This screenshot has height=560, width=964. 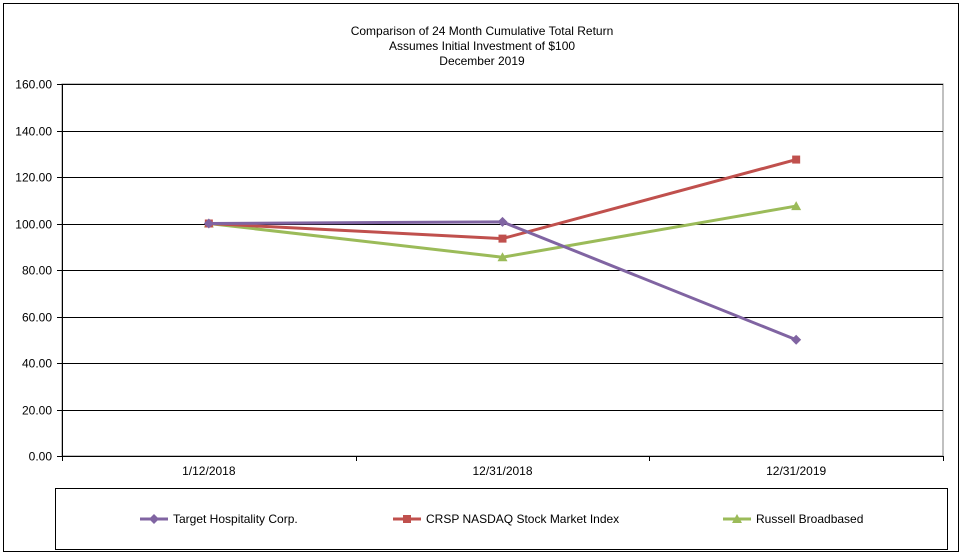 I want to click on legend-item: CRSP NASDAQ Stock Market Index, so click(x=505, y=519).